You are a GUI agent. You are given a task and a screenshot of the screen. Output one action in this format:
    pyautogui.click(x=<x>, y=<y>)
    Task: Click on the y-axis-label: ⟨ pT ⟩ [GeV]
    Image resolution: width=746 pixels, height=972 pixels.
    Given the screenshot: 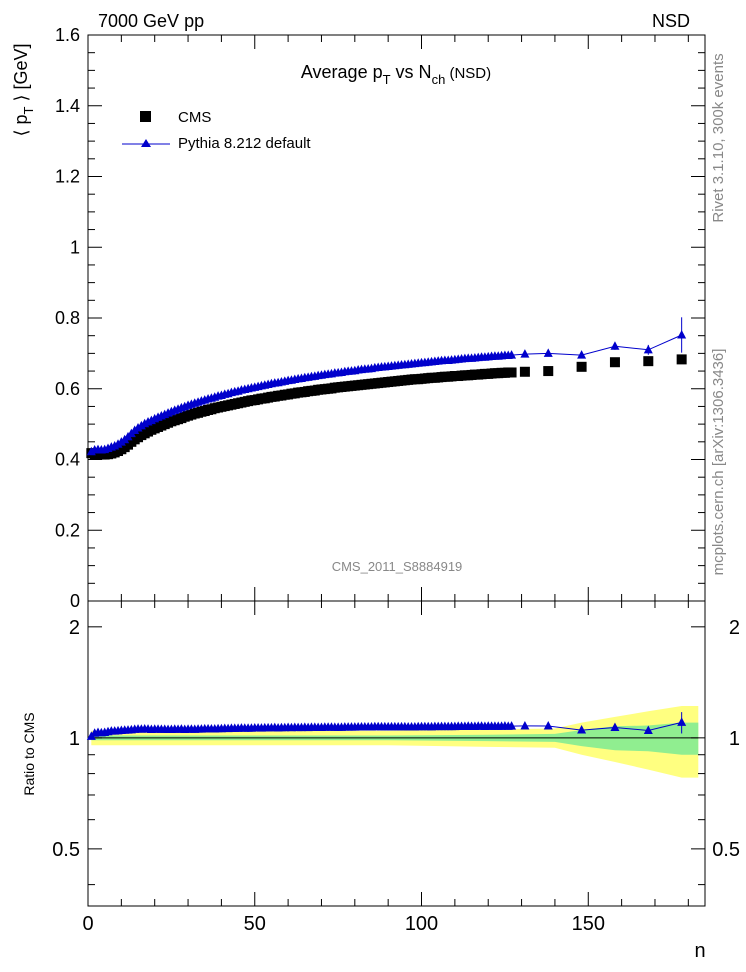 What is the action you would take?
    pyautogui.click(x=23, y=89)
    